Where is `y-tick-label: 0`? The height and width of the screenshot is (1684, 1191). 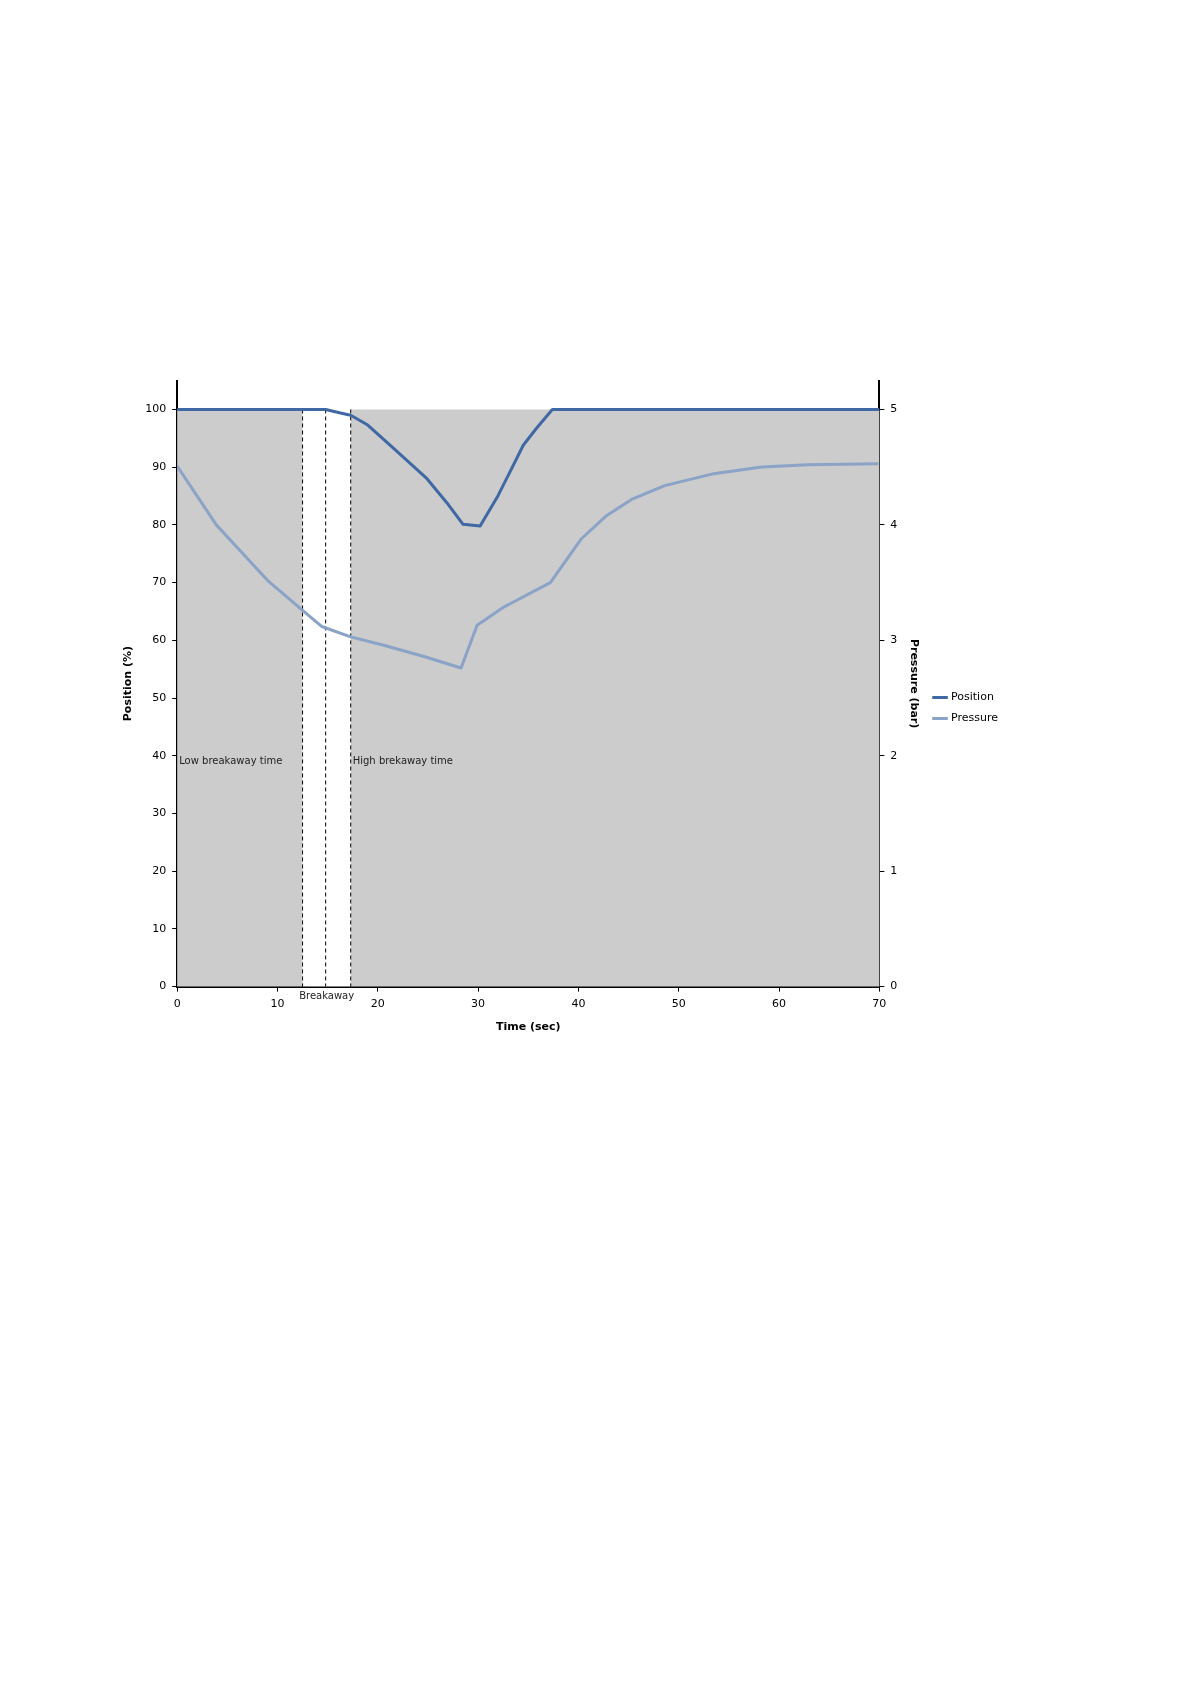
y-tick-label: 0 is located at coordinates (163, 986).